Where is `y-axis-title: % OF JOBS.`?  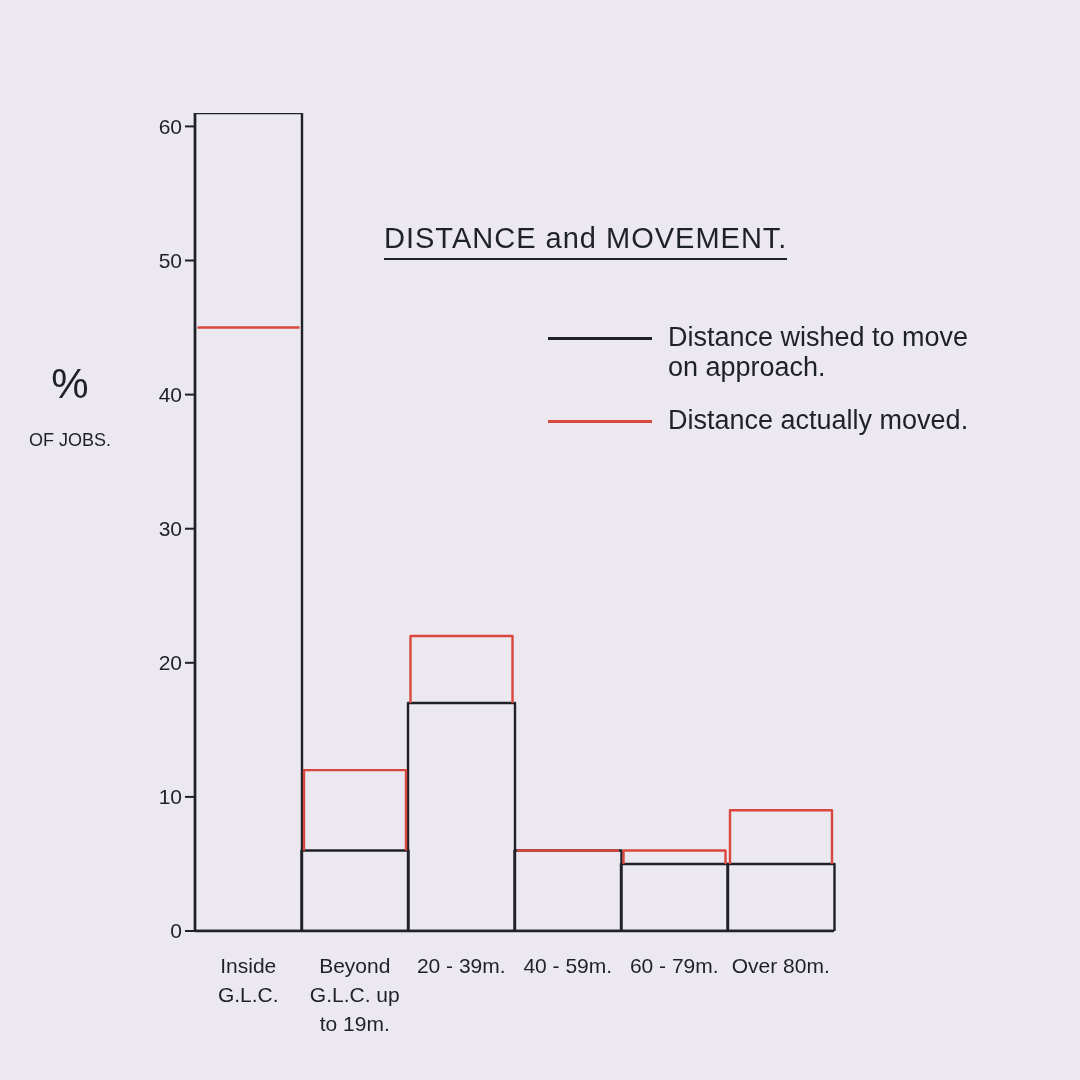 y-axis-title: % OF JOBS. is located at coordinates (69, 405).